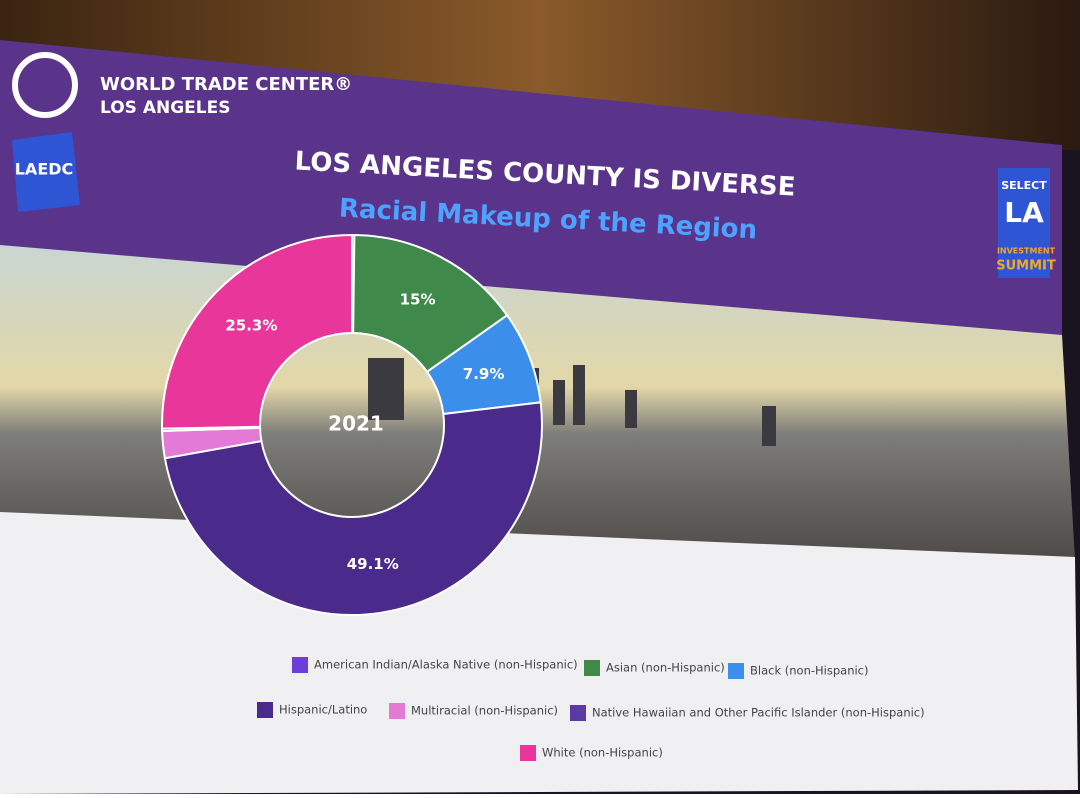 Image resolution: width=1080 pixels, height=798 pixels. Describe the element at coordinates (484, 374) in the screenshot. I see `slice-label: 7.9%` at that location.